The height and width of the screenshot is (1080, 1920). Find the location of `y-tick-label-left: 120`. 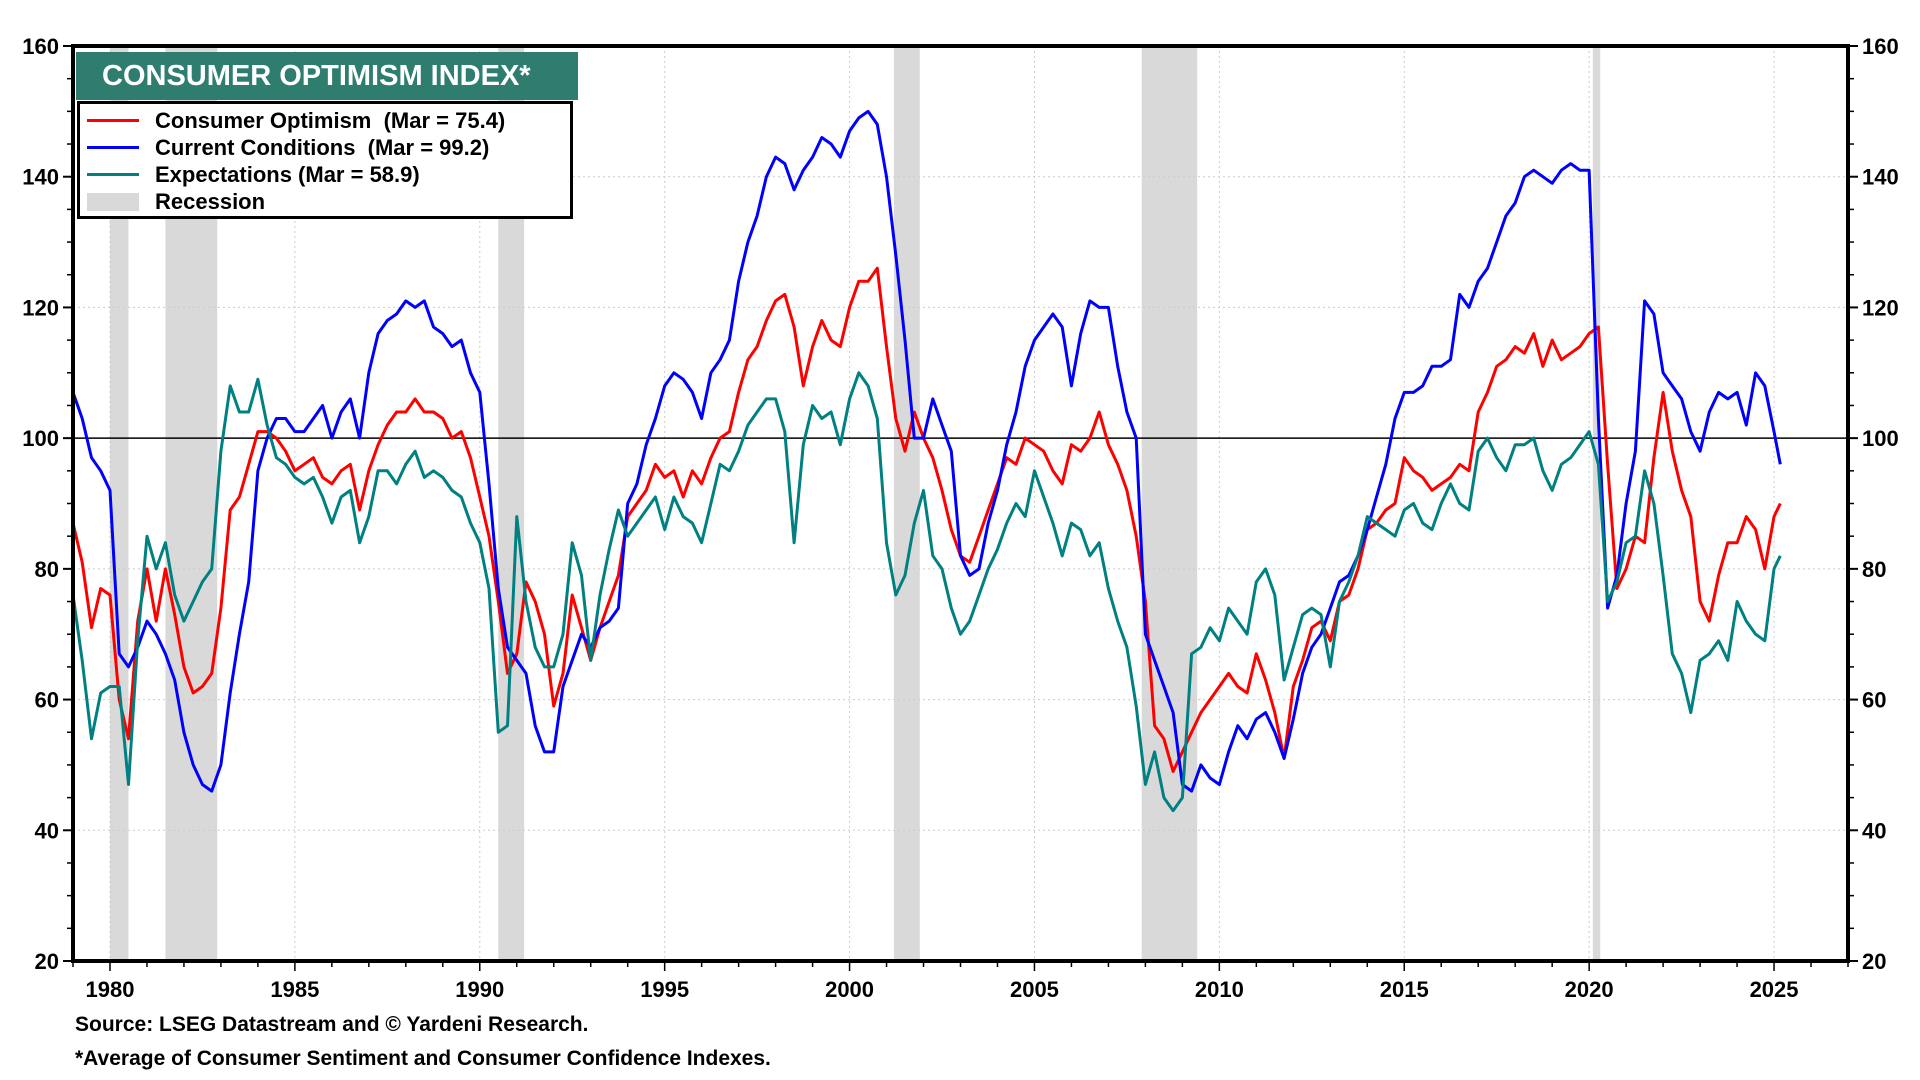

y-tick-label-left: 120 is located at coordinates (40, 307).